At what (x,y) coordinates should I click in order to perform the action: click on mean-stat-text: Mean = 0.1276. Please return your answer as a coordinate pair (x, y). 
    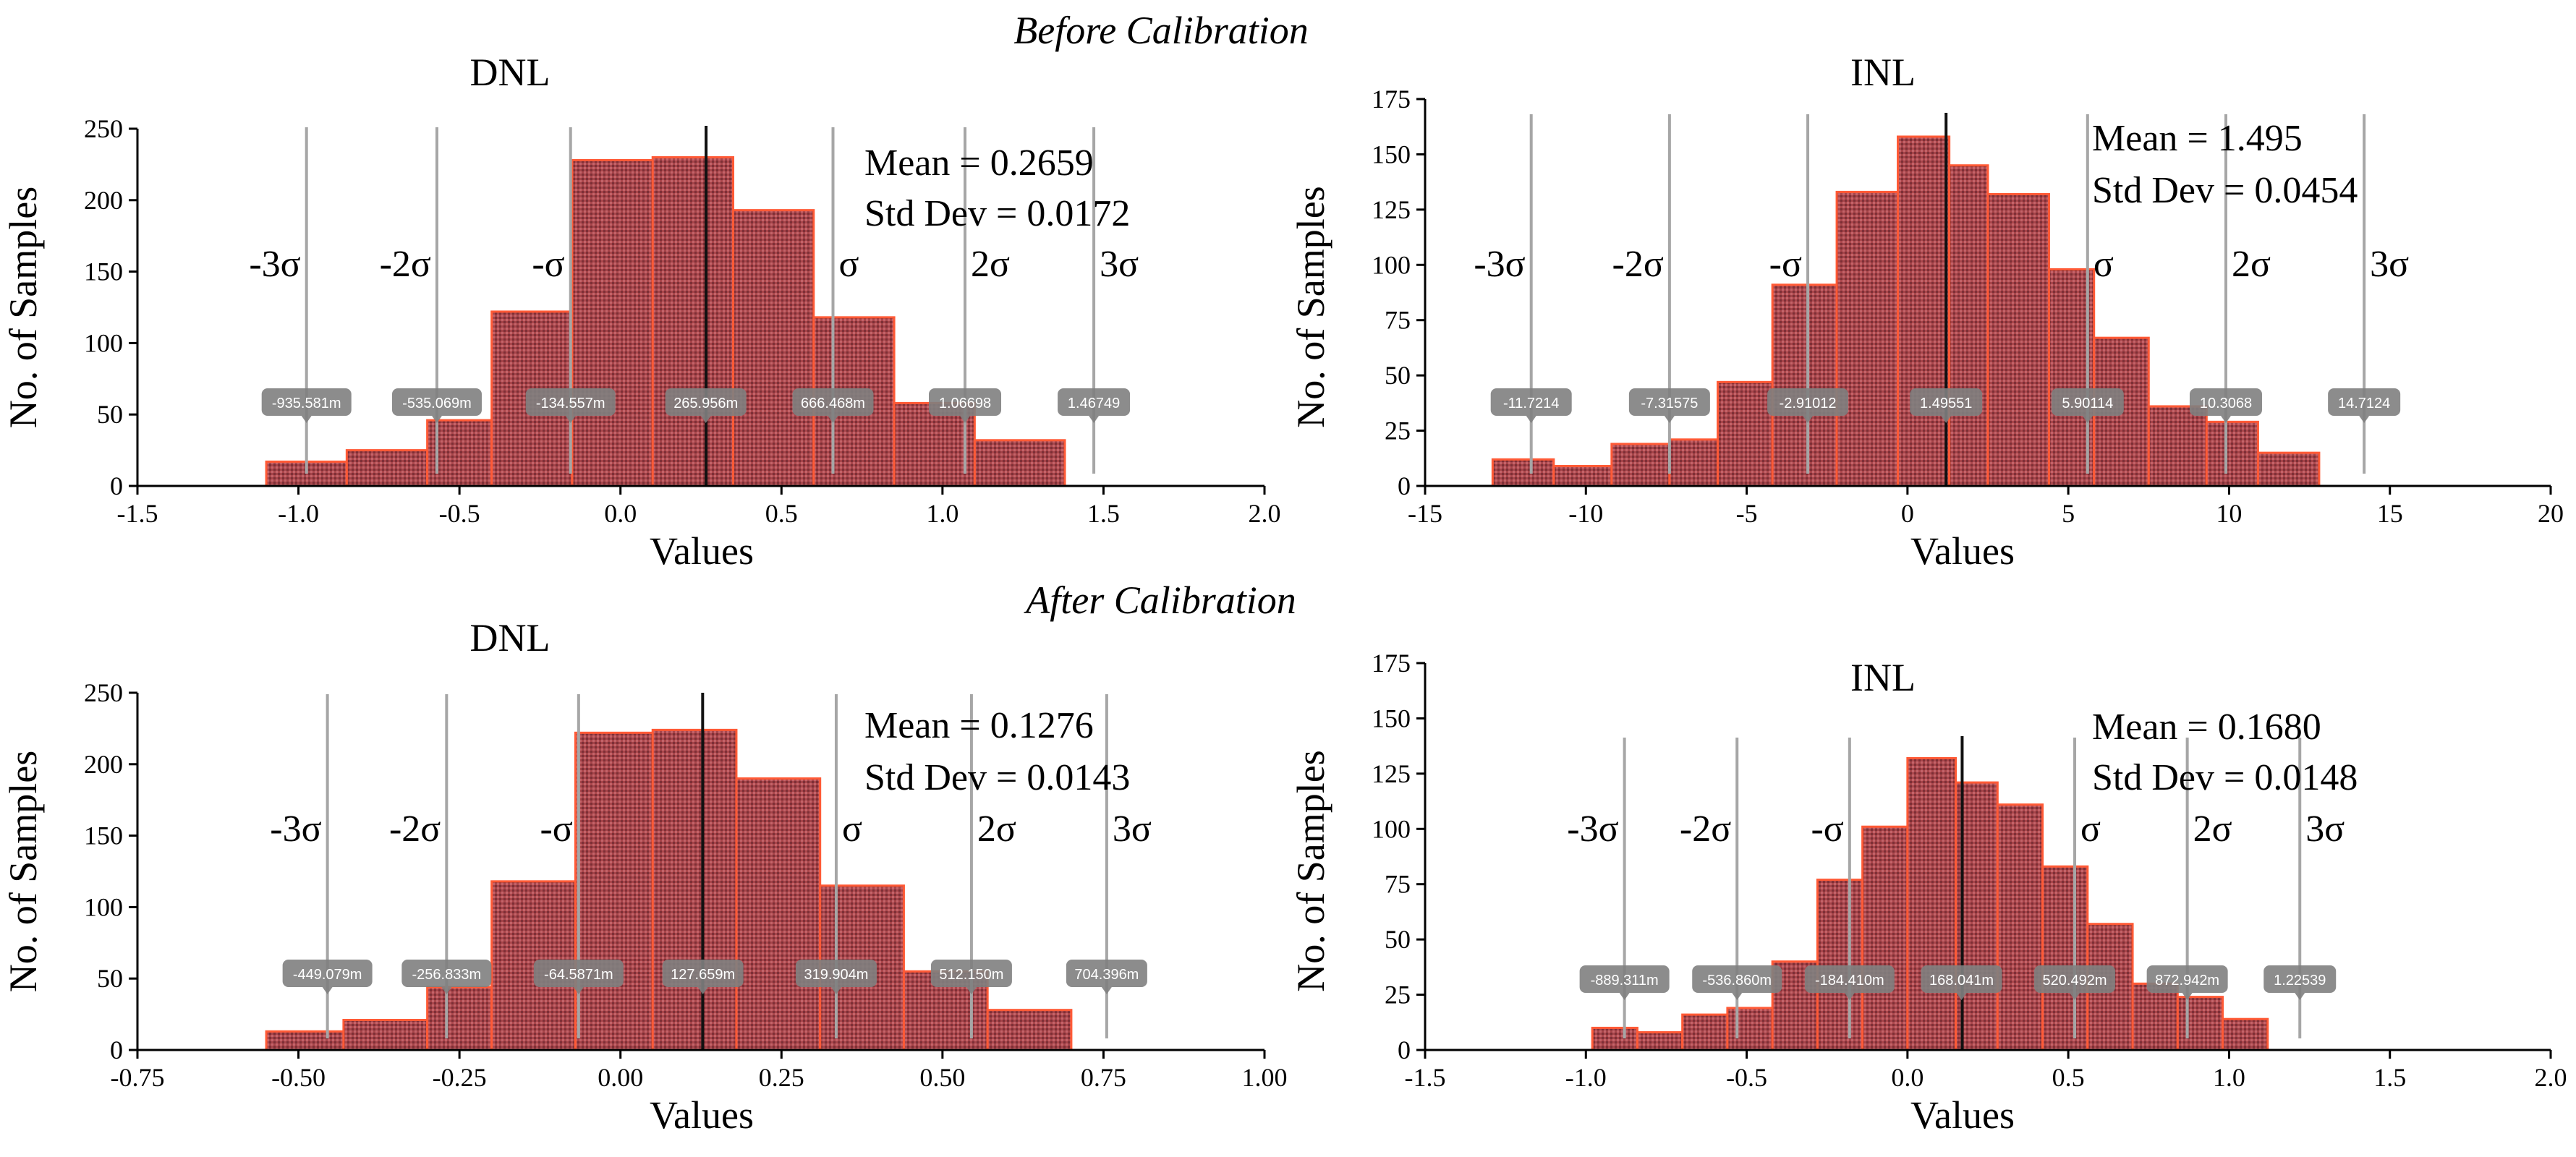
    Looking at the image, I should click on (979, 725).